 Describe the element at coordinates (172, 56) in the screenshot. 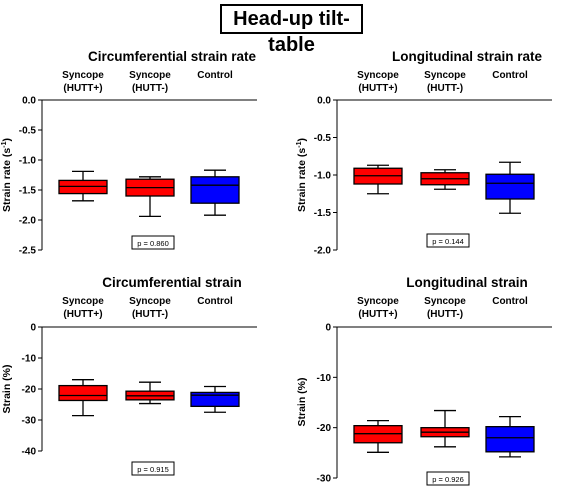

I see `chart-title: Circumferential strain rate` at that location.